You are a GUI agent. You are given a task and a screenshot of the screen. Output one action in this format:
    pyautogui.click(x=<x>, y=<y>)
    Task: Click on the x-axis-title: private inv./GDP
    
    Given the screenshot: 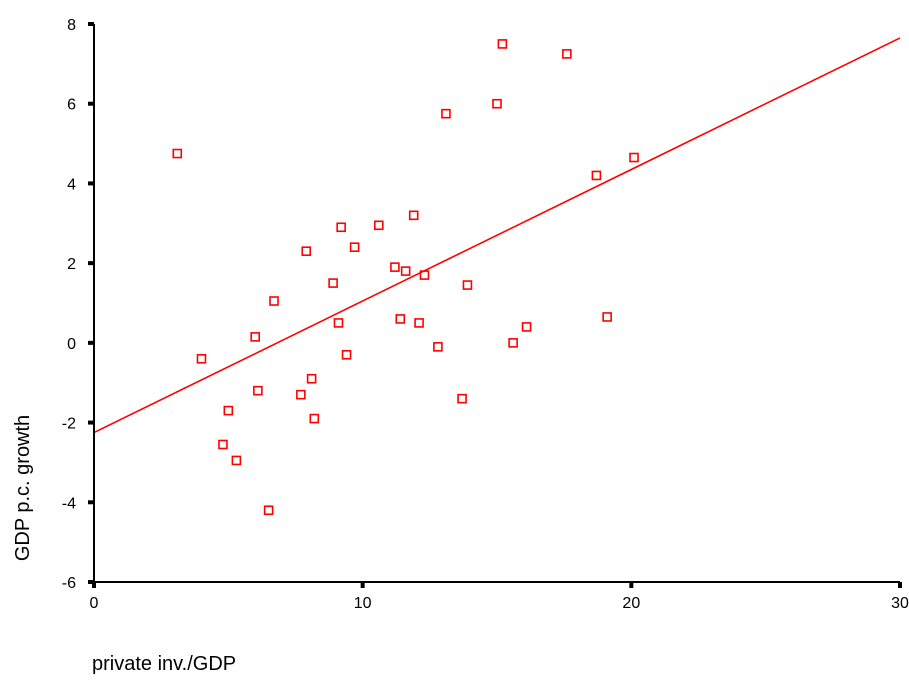 What is the action you would take?
    pyautogui.click(x=164, y=664)
    